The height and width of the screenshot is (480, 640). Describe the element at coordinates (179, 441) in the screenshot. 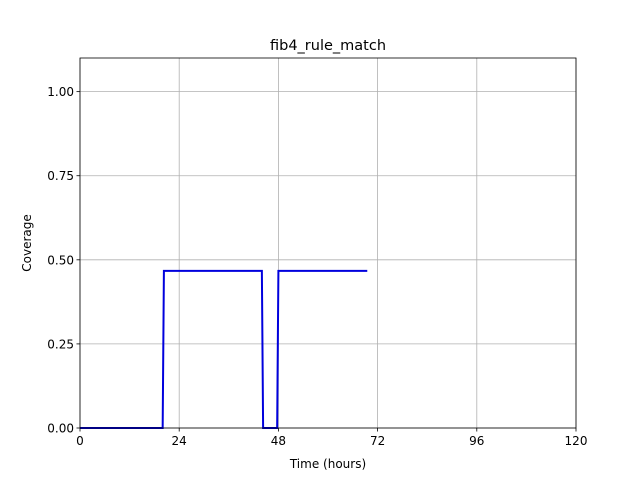

I see `x-tick-label: 24` at that location.